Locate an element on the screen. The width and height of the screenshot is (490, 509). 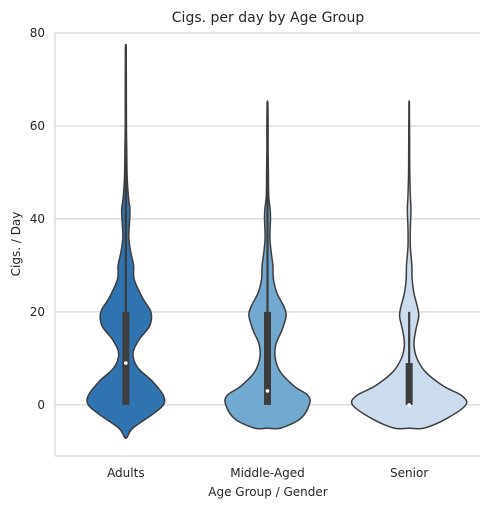
x-tick-labels: Adults Middle-Aged Senior is located at coordinates (267, 473).